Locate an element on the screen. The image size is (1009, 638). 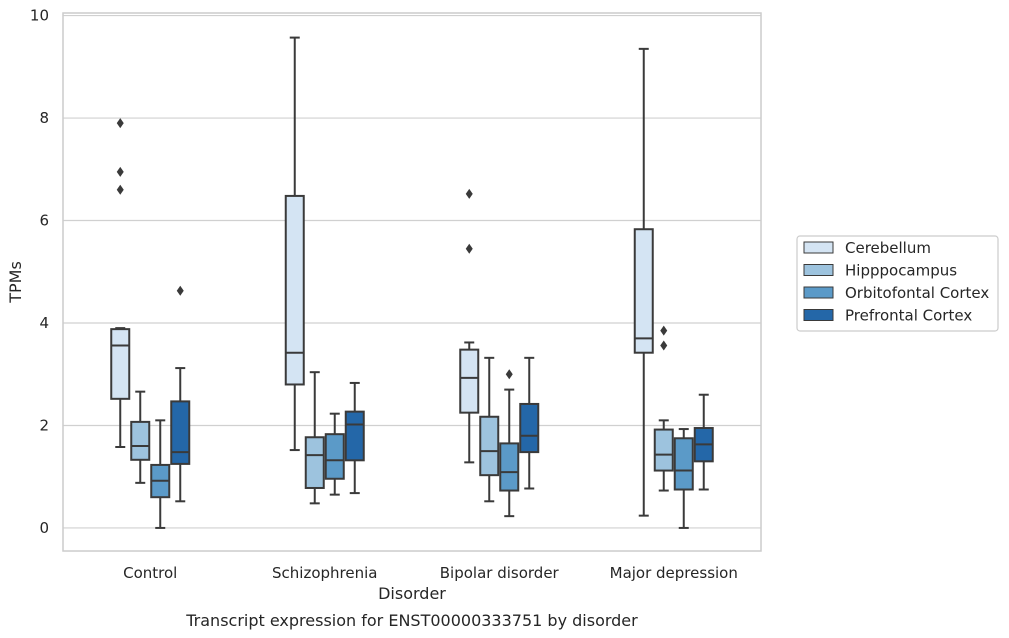
y-axis-label: TPMs is located at coordinates (15, 282).